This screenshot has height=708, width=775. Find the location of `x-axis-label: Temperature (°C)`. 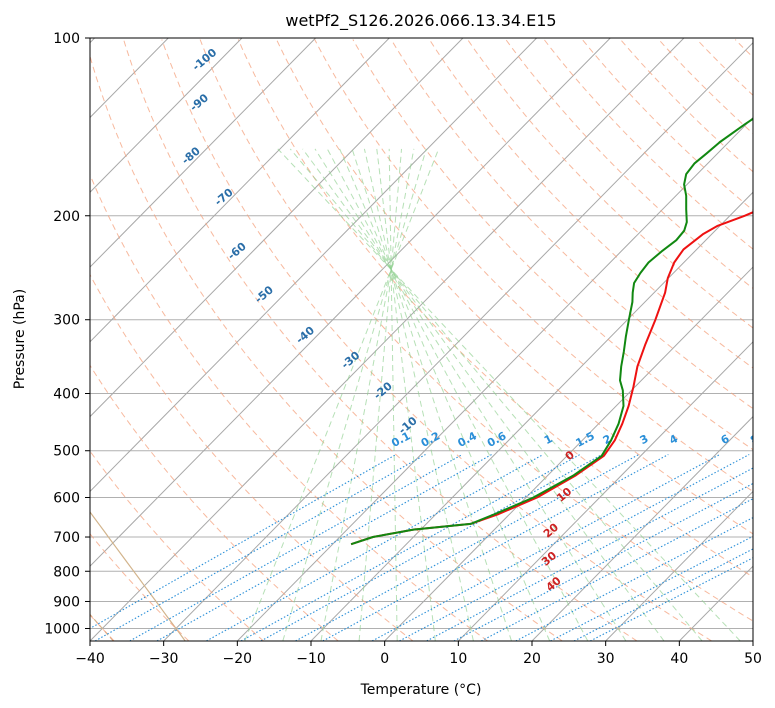

x-axis-label: Temperature (°C) is located at coordinates (421, 690).